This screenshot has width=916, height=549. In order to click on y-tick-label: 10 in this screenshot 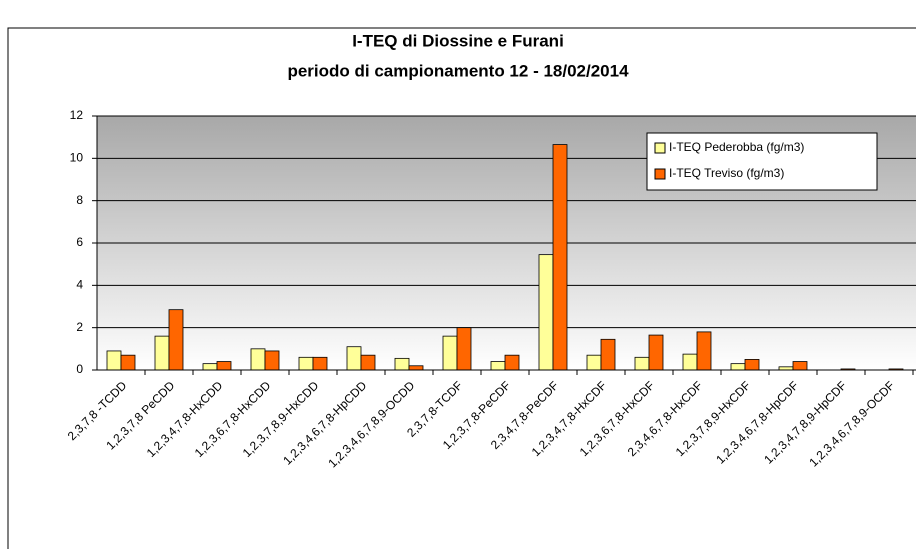, I will do `click(77, 158)`.